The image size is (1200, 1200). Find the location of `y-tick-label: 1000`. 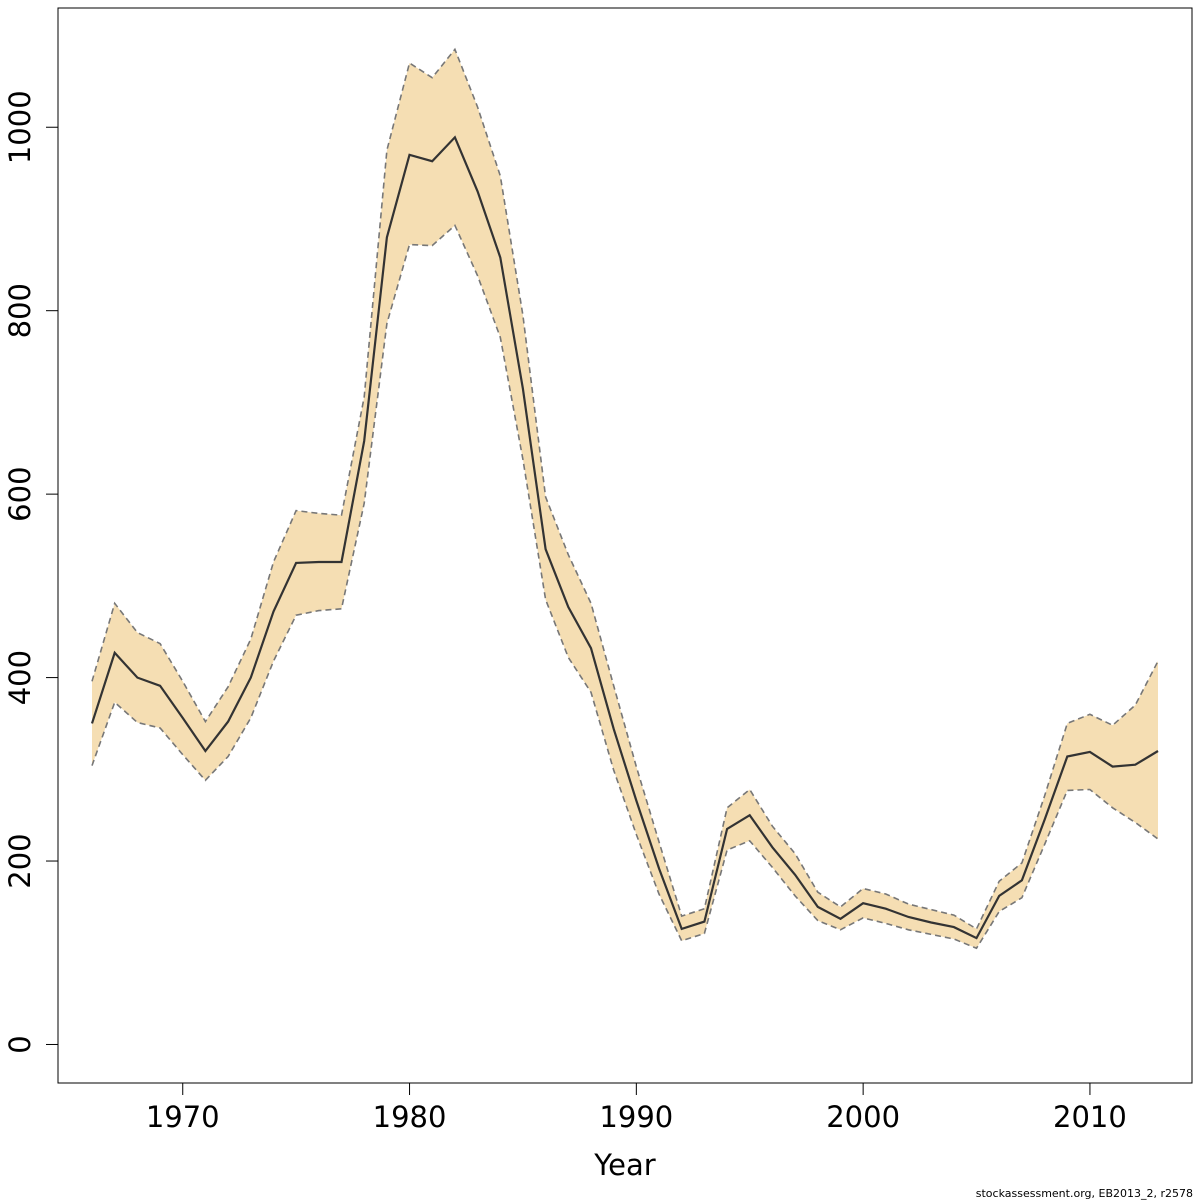

y-tick-label: 1000 is located at coordinates (20, 127).